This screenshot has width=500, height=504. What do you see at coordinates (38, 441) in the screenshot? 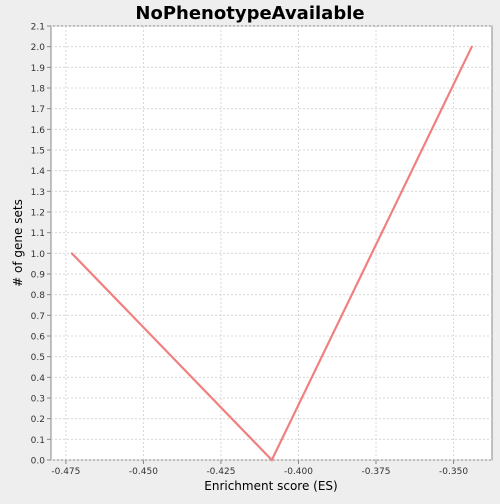
I see `y-tick-label: 0.1` at bounding box center [38, 441].